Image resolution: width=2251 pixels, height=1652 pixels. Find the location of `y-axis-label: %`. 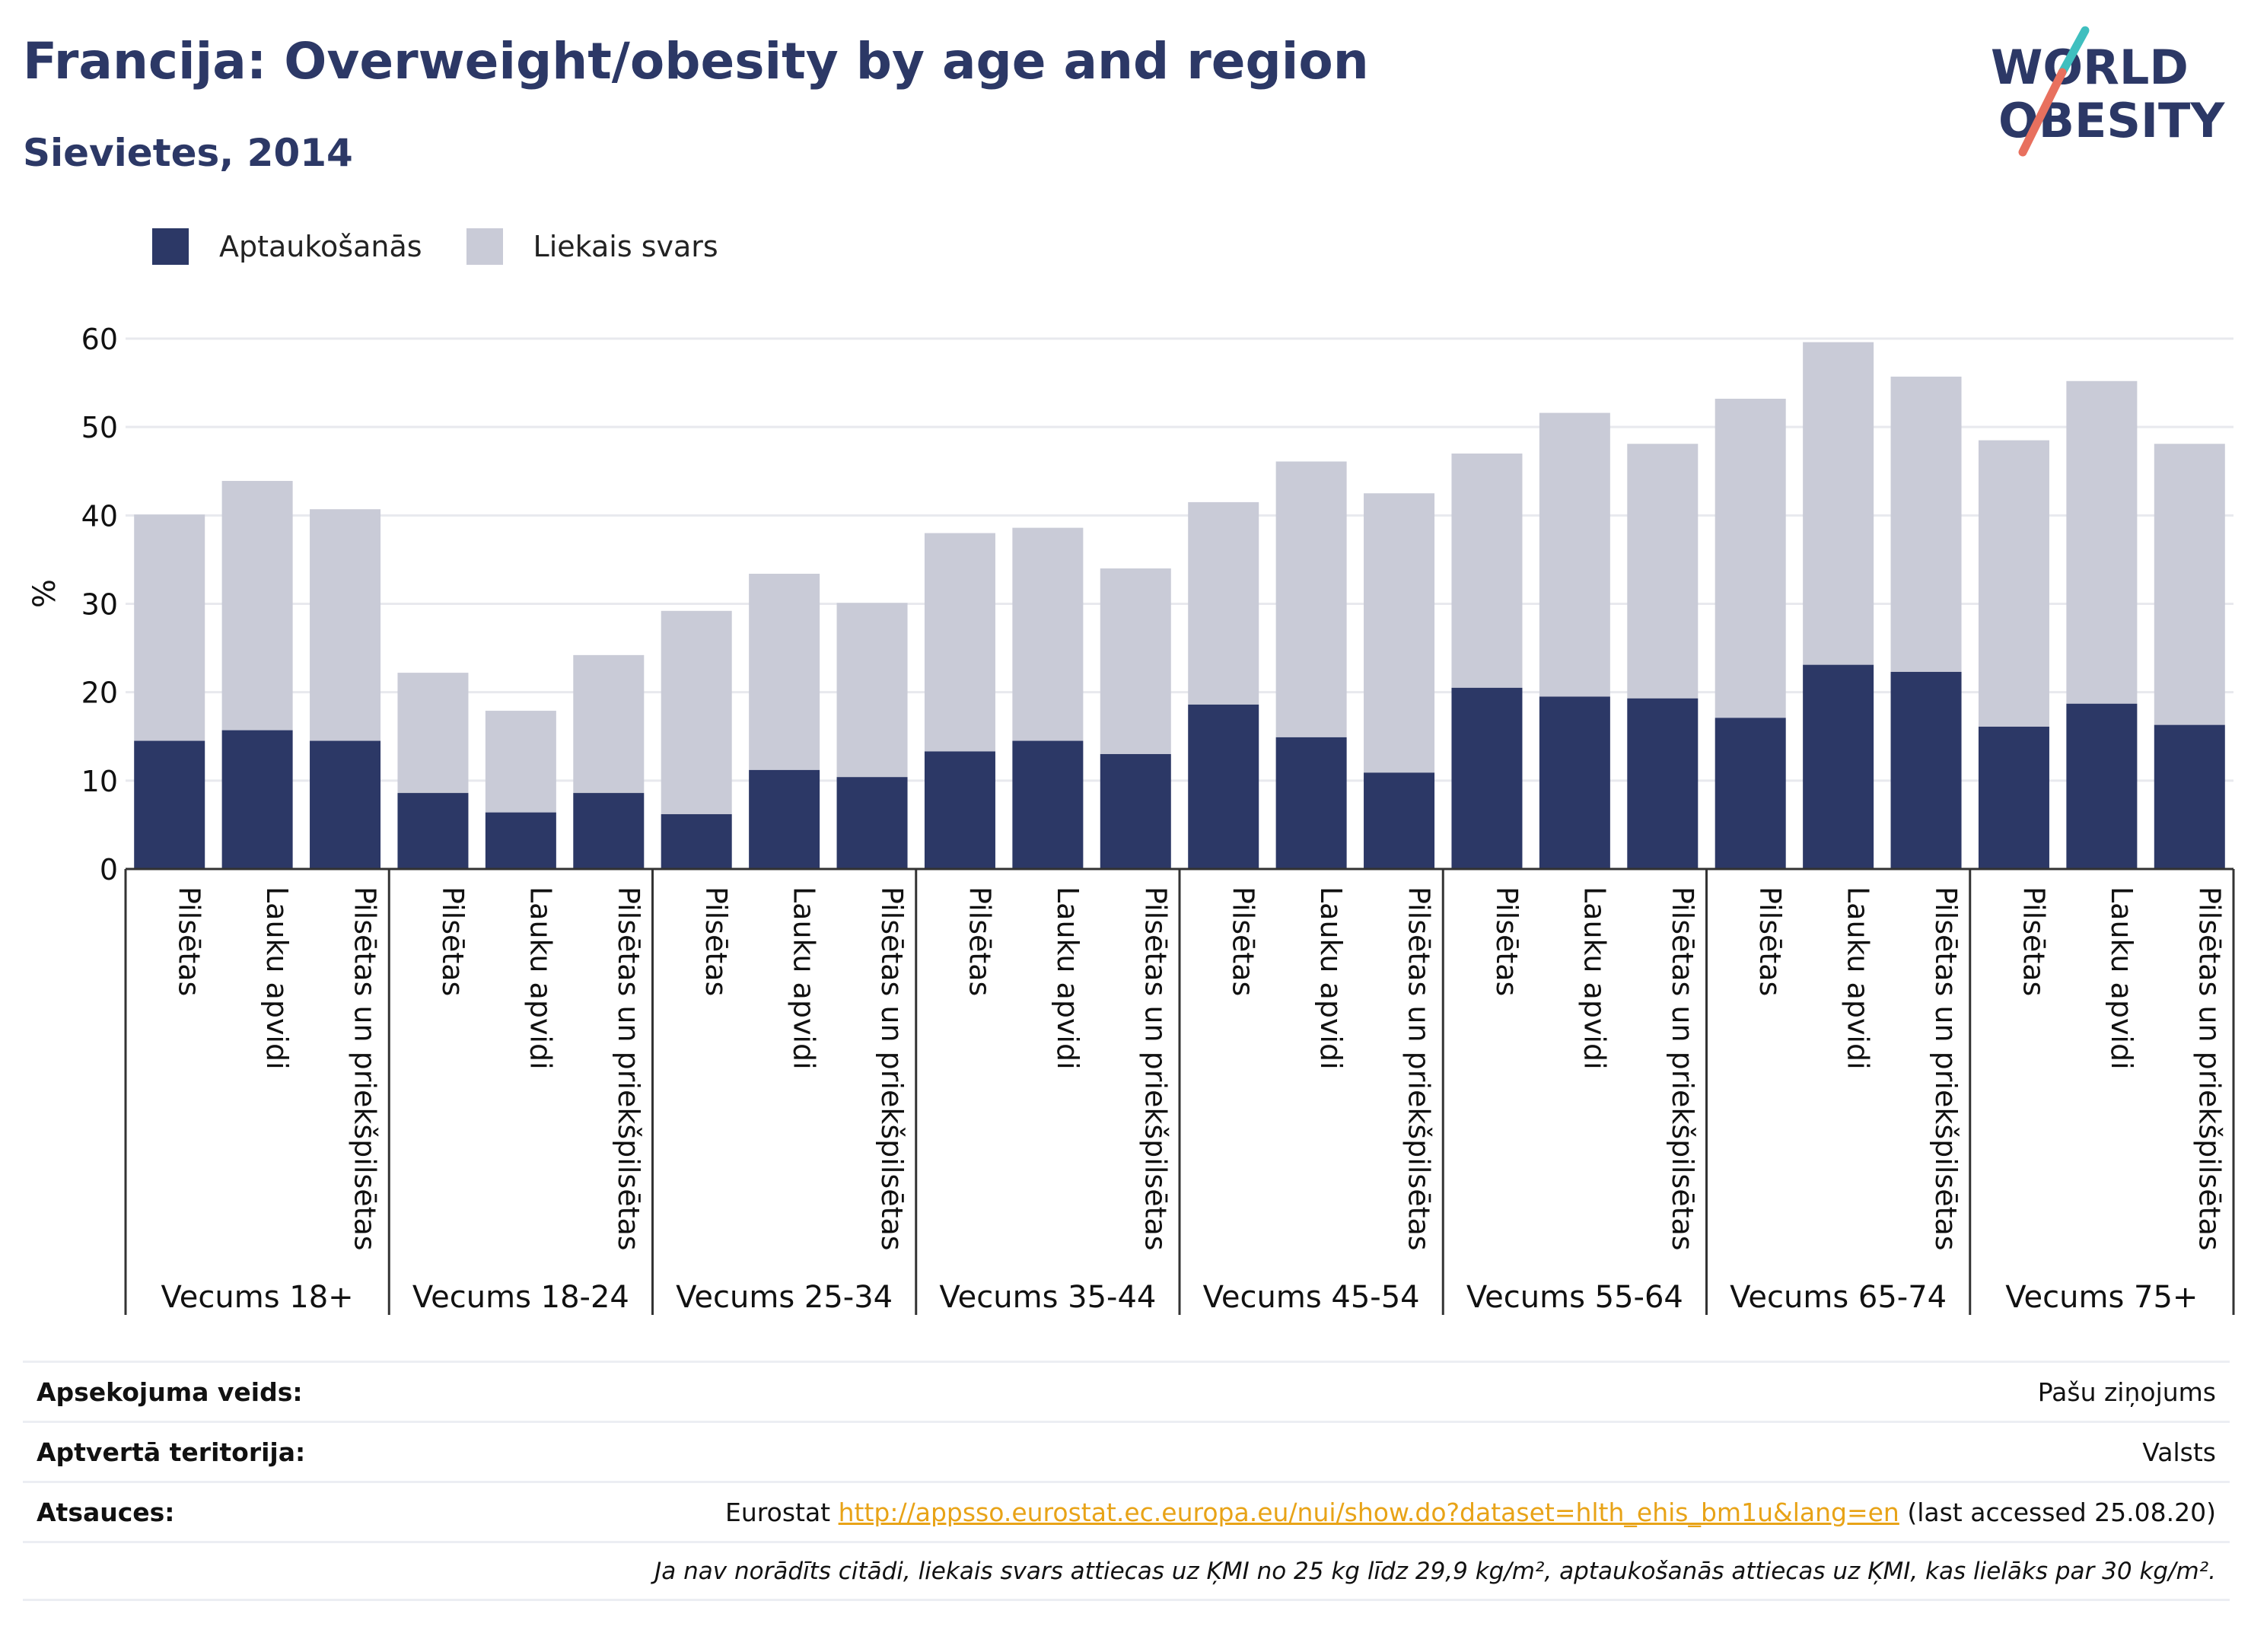

y-axis-label: % is located at coordinates (44, 593).